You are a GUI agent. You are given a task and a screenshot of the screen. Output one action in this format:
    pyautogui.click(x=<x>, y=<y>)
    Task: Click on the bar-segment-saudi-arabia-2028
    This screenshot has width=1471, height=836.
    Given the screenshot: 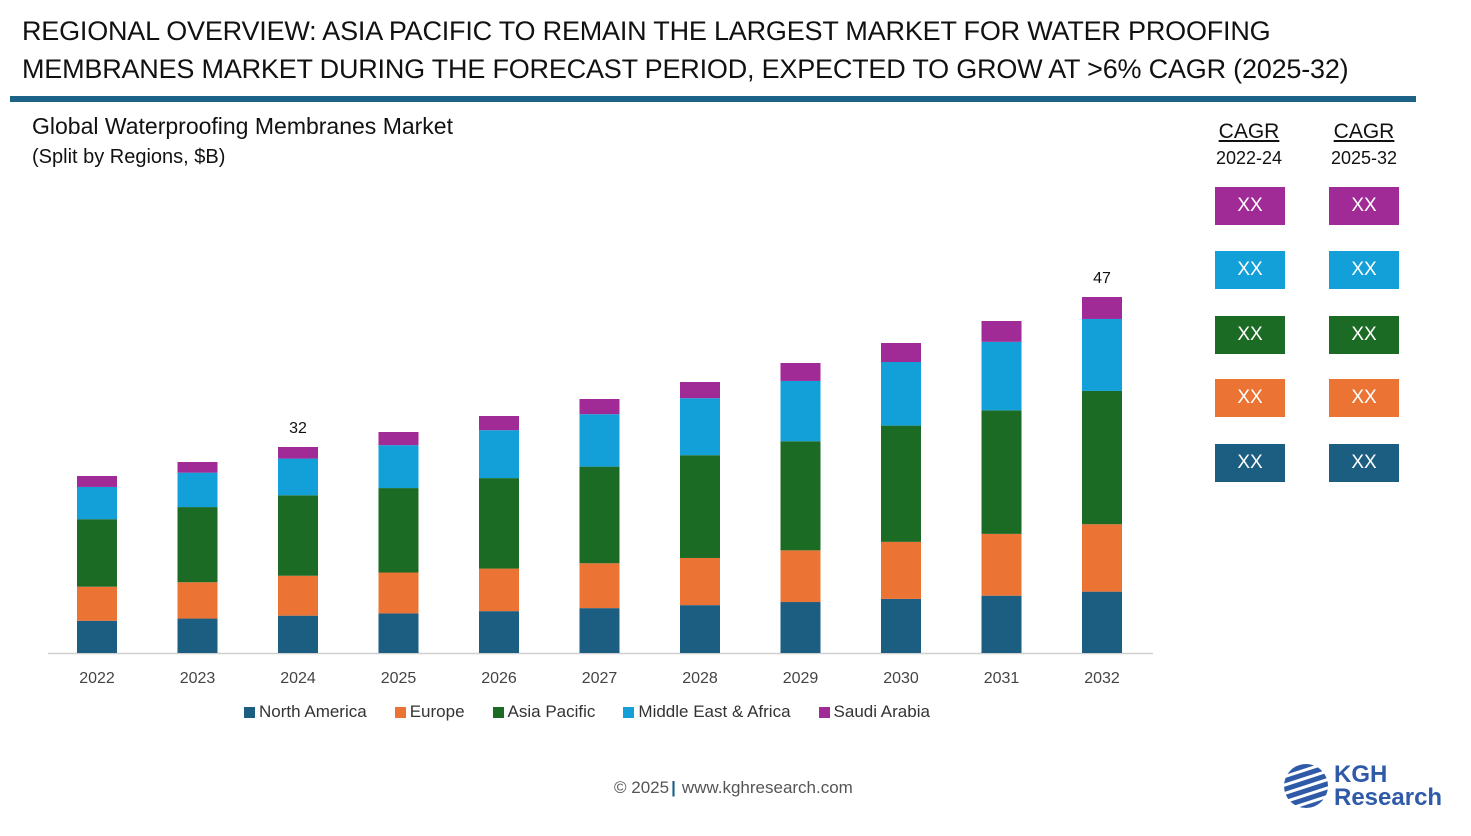 What is the action you would take?
    pyautogui.click(x=700, y=390)
    